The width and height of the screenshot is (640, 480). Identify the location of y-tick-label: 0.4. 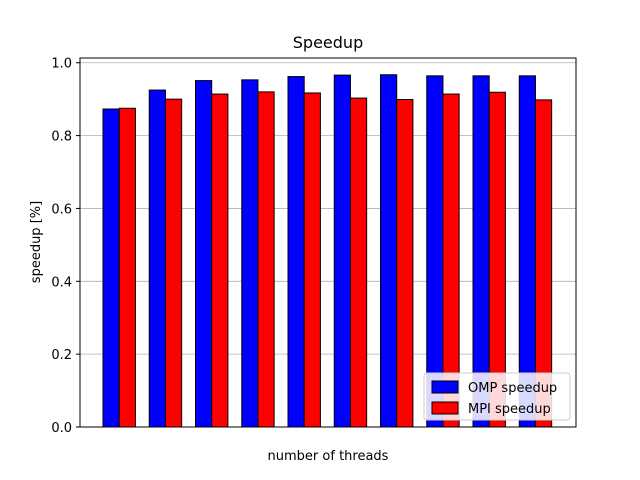
(61, 282).